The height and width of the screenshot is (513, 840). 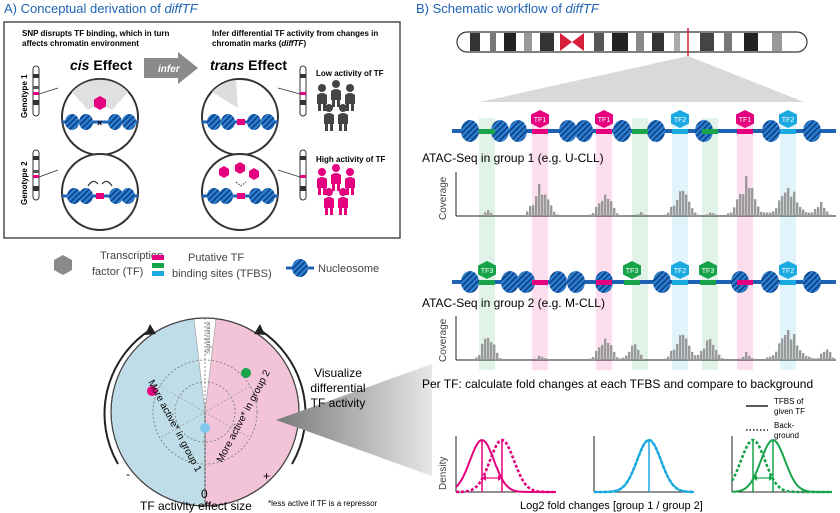 I want to click on legend-tf-line2: factor (TF), so click(x=117, y=272).